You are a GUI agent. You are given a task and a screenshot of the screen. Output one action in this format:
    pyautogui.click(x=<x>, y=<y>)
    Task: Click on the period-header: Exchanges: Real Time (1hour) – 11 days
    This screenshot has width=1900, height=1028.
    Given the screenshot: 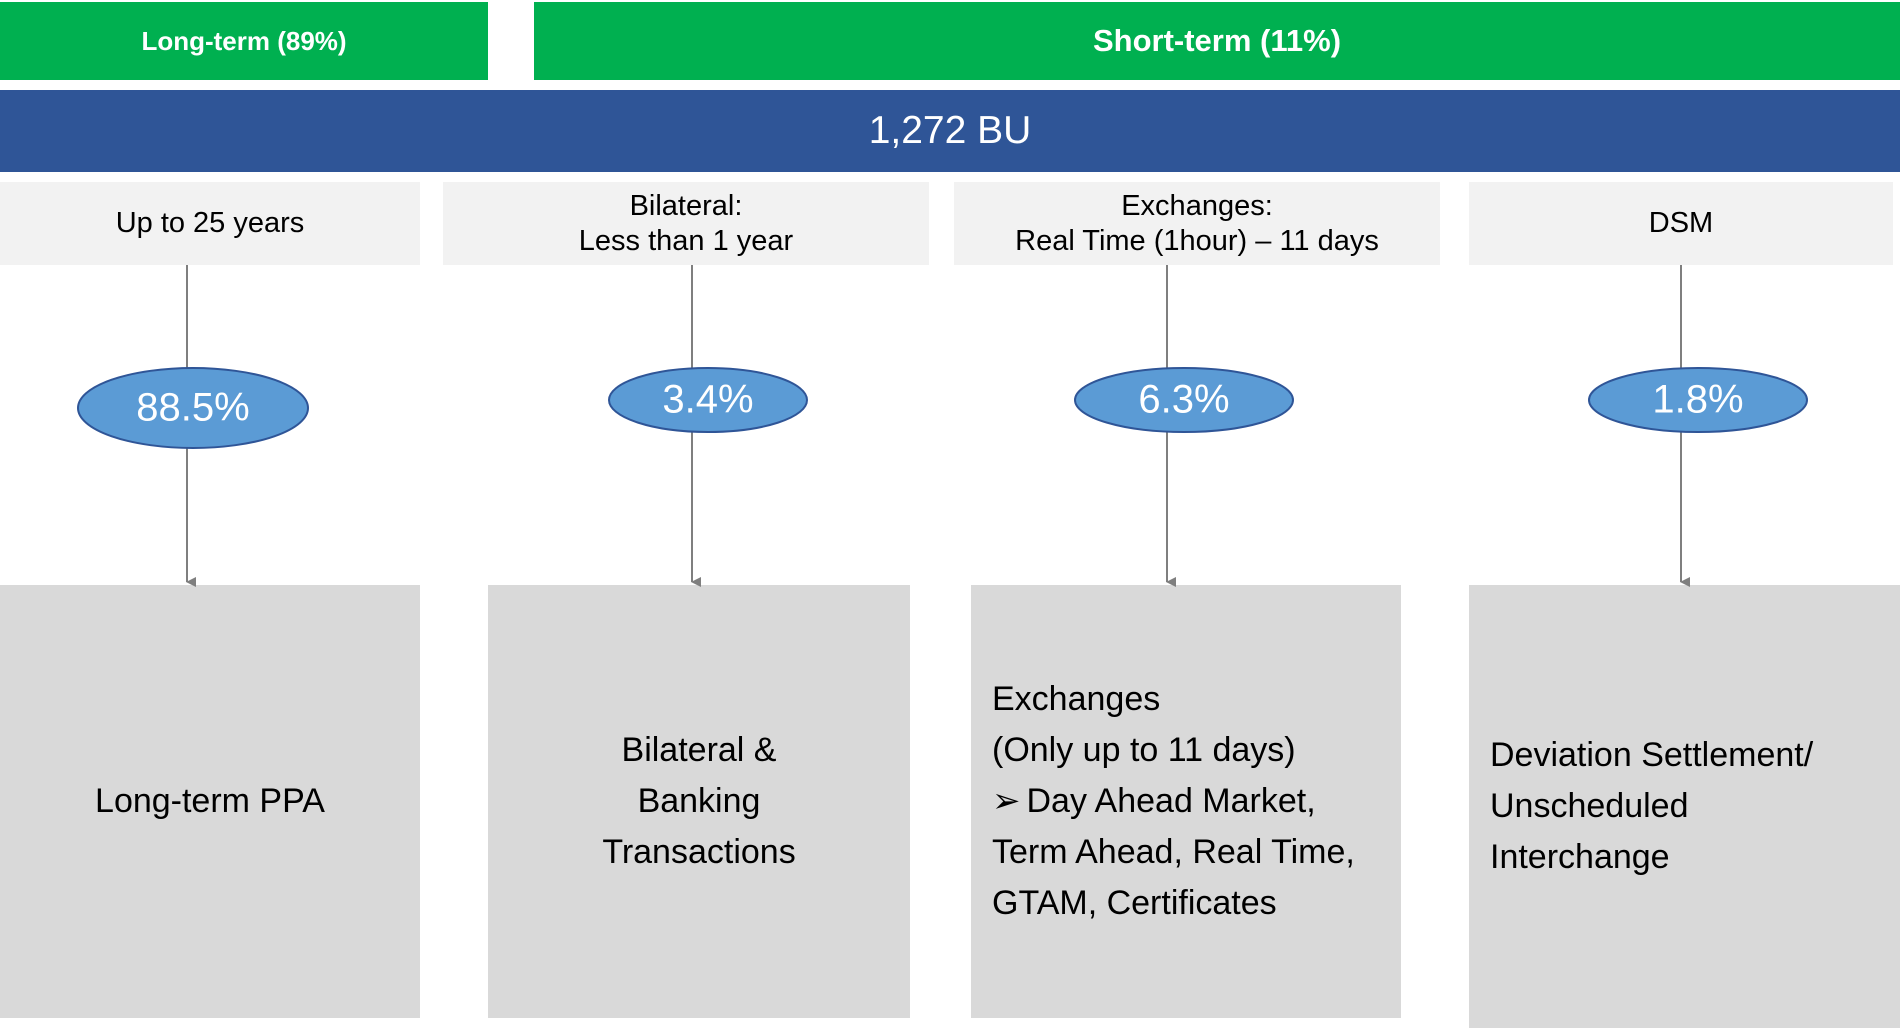 What is the action you would take?
    pyautogui.click(x=1197, y=223)
    